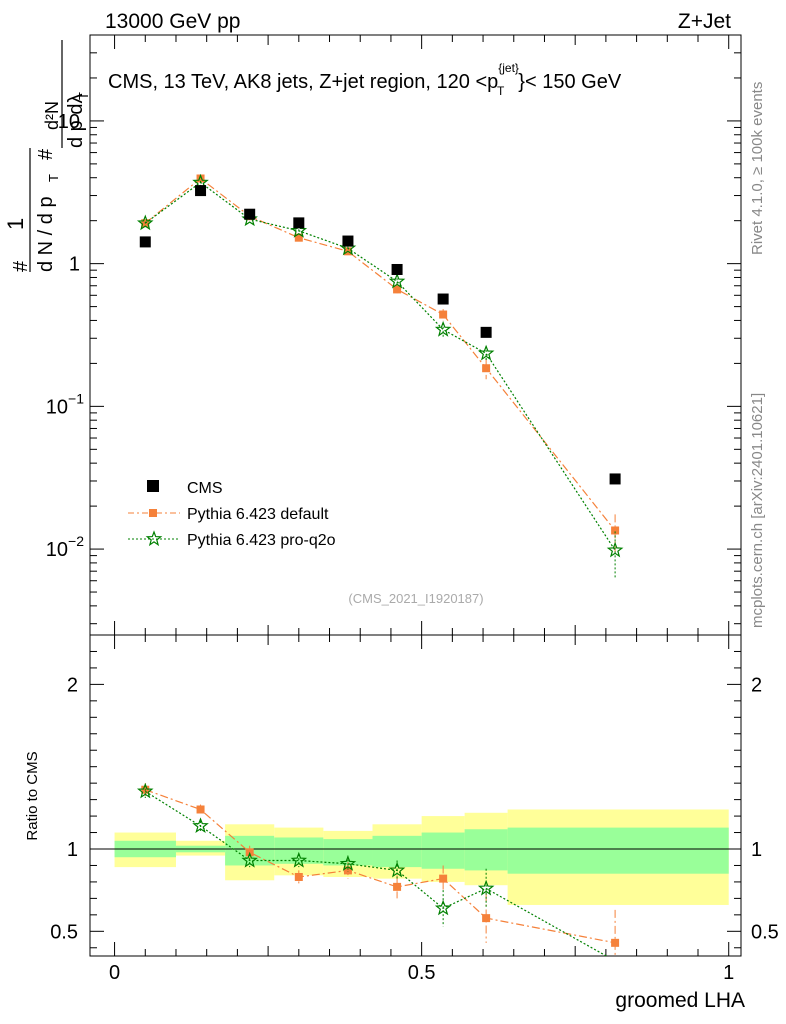  I want to click on title-p: p, so click(492, 82).